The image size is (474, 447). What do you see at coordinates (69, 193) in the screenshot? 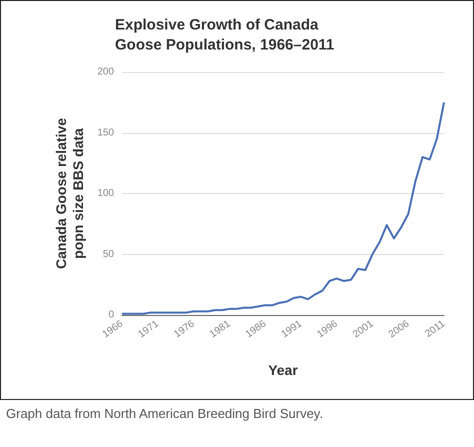
I see `y-axis-title: Canada Goose relative popn size BBS data` at bounding box center [69, 193].